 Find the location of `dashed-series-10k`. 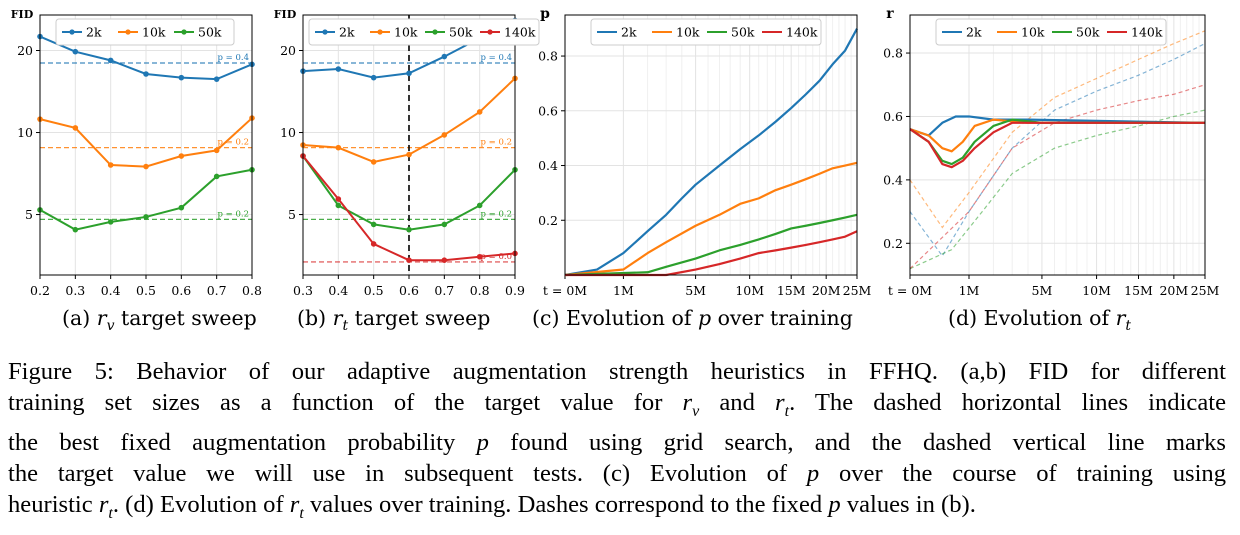

dashed-series-10k is located at coordinates (1057, 129).